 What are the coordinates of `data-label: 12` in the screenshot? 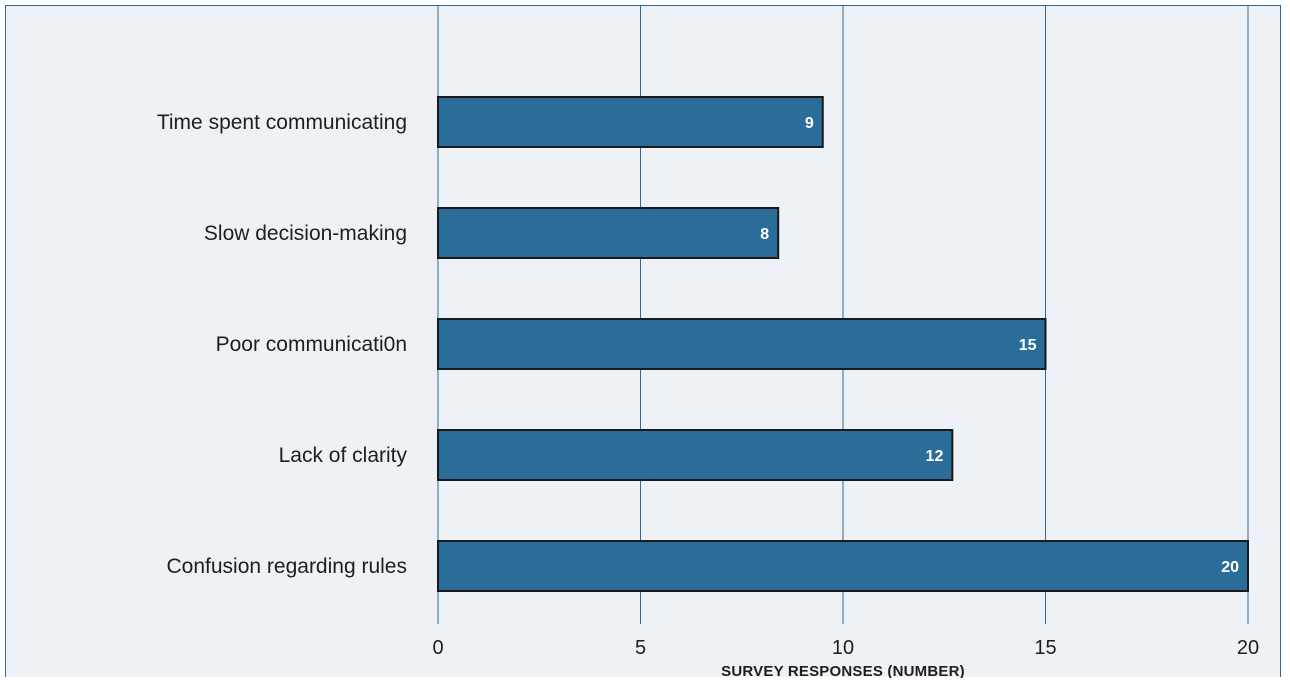 It's located at (935, 456).